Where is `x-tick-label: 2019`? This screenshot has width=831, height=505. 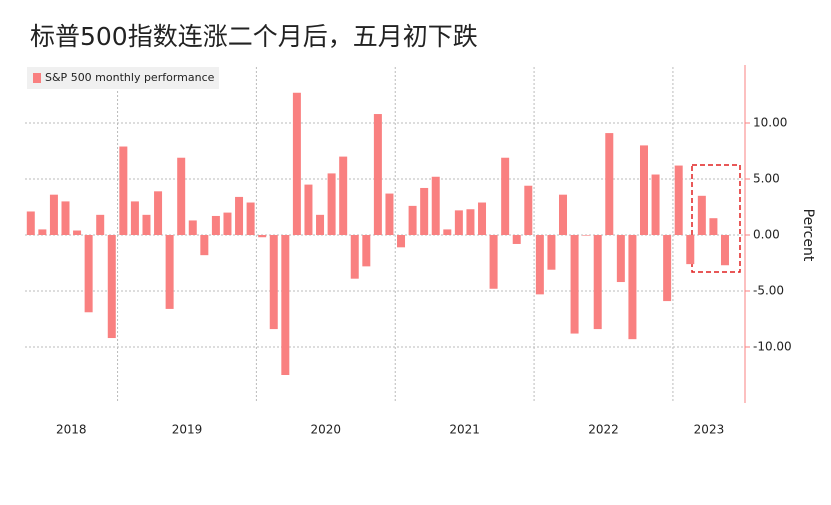 x-tick-label: 2019 is located at coordinates (187, 430).